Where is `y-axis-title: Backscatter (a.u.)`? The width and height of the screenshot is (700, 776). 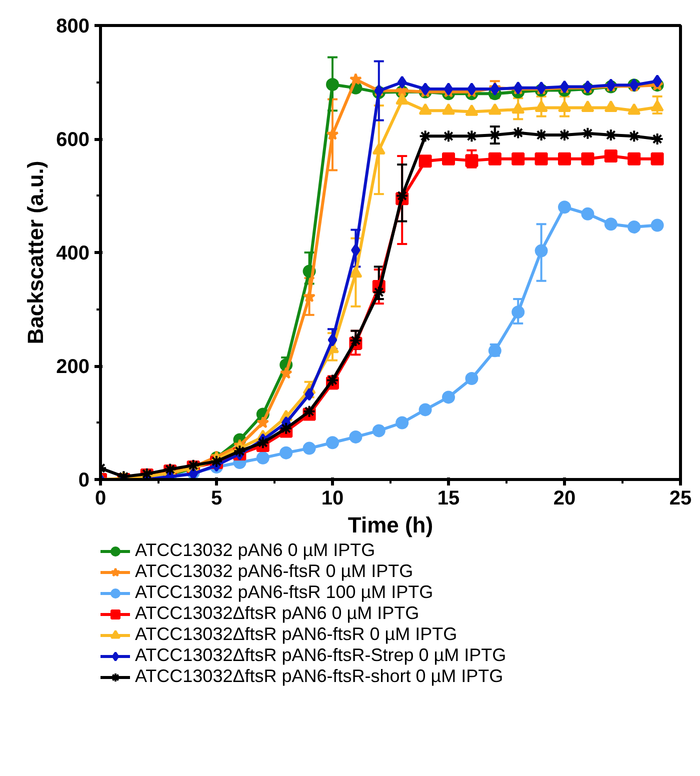
y-axis-title: Backscatter (a.u.) is located at coordinates (35, 252).